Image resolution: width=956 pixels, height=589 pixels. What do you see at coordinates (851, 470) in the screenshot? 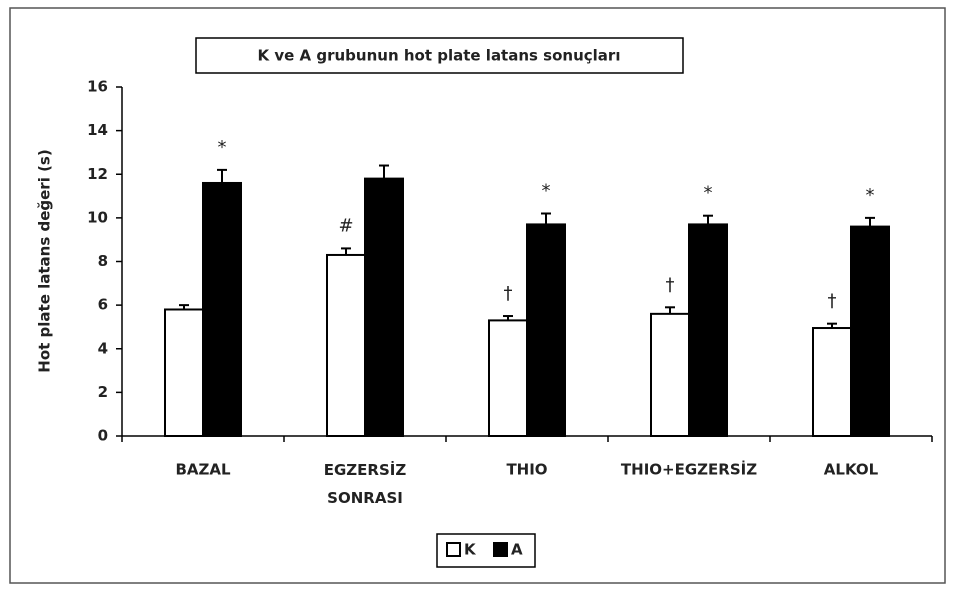
I see `x-tick-label: ALKOL` at bounding box center [851, 470].